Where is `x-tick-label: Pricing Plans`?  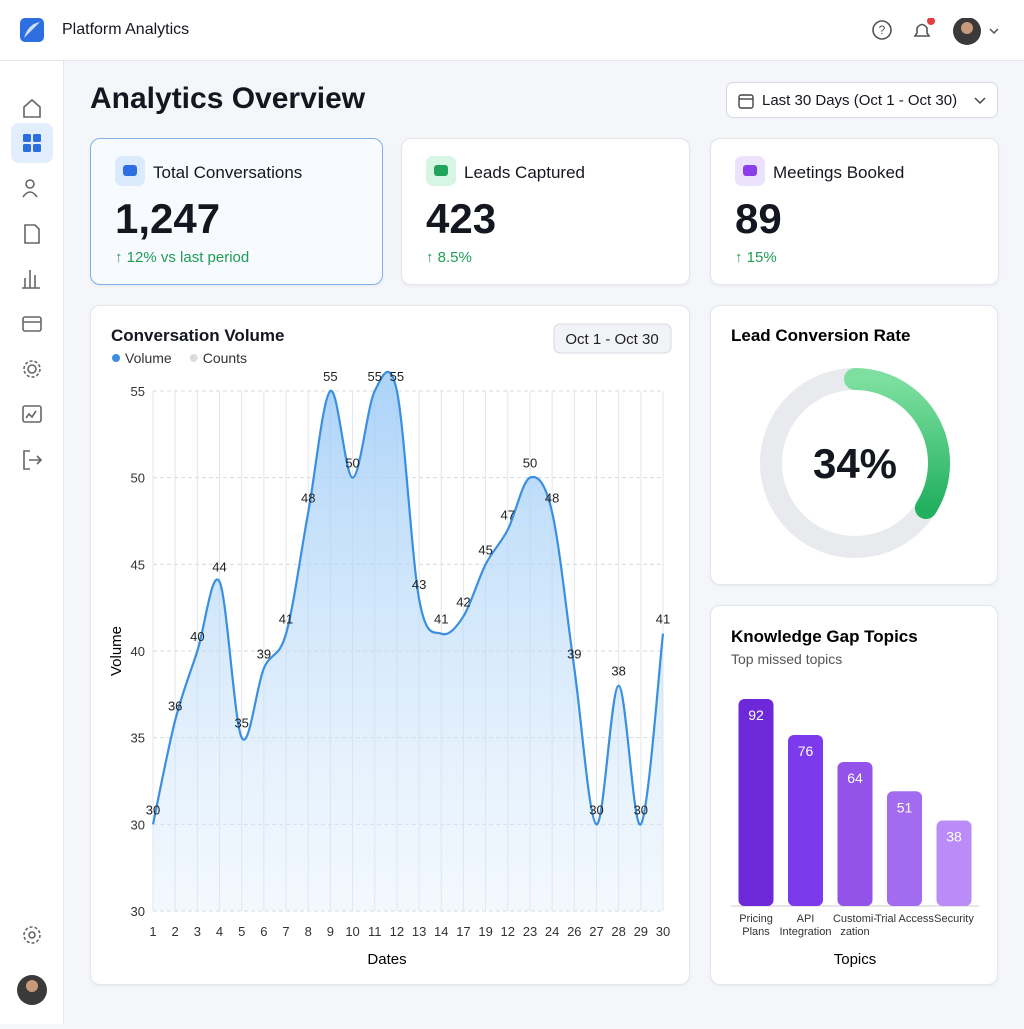 x-tick-label: Pricing Plans is located at coordinates (756, 925).